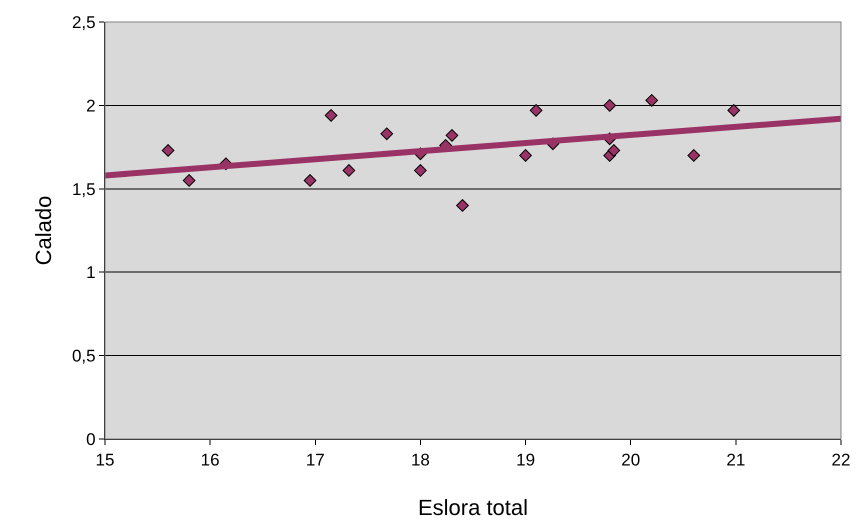  What do you see at coordinates (630, 460) in the screenshot?
I see `x-tick-label: 20` at bounding box center [630, 460].